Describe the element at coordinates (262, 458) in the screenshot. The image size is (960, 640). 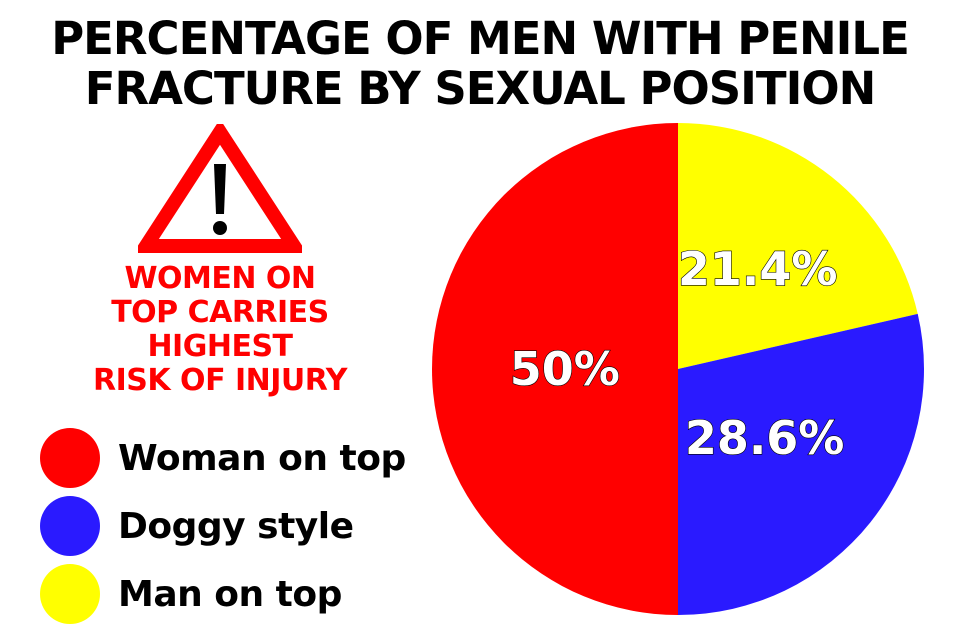
I see `legend-label-woman-on-top: Woman on top` at that location.